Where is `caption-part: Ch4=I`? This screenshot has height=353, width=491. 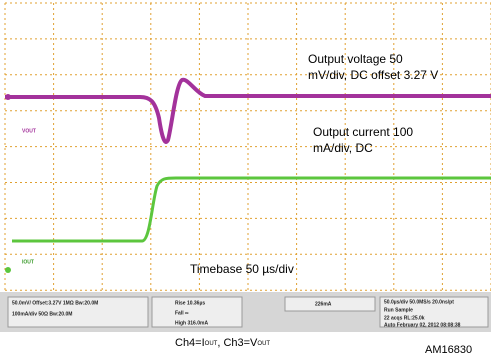
caption-part: Ch4=I is located at coordinates (190, 343).